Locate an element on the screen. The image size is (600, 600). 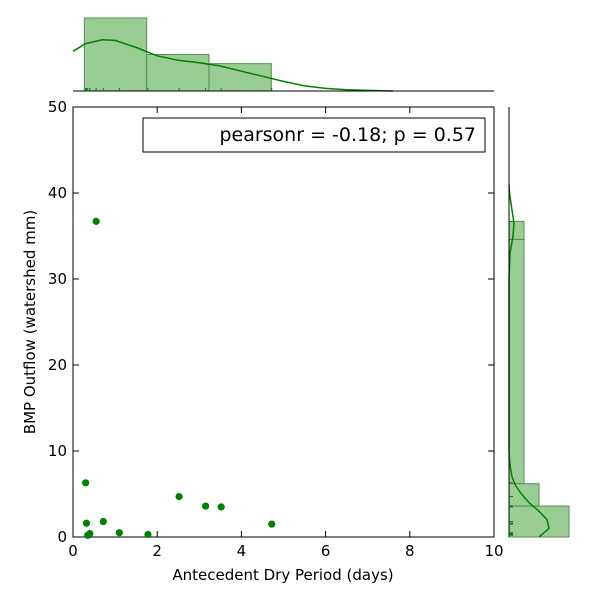
y-tick-label: 50 is located at coordinates (57, 107).